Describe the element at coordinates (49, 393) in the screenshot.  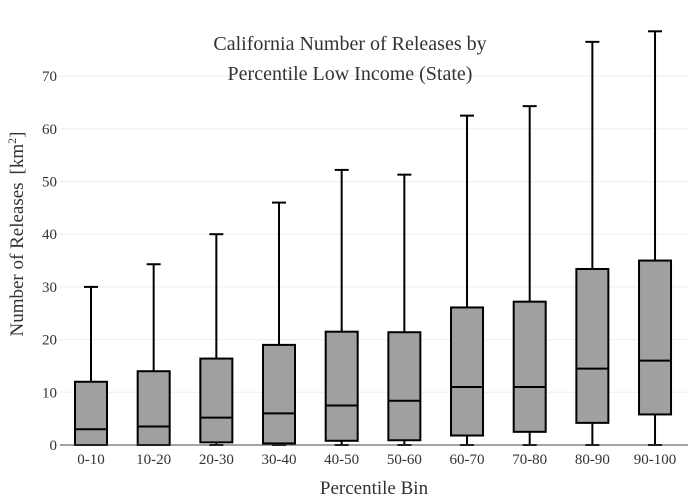
I see `y-tick-label: 10` at that location.